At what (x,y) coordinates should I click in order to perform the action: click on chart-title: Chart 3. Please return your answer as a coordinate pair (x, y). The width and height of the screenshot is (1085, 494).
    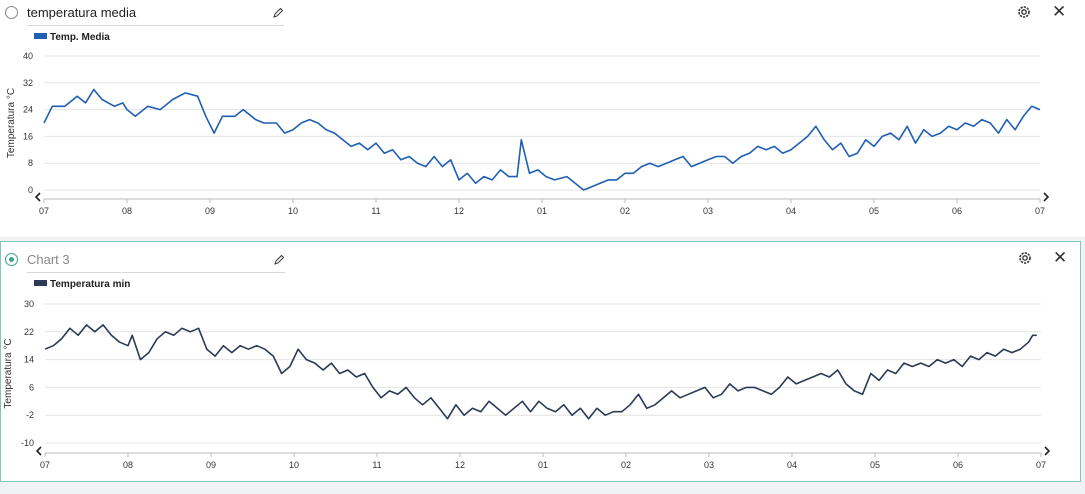
    Looking at the image, I should click on (48, 259).